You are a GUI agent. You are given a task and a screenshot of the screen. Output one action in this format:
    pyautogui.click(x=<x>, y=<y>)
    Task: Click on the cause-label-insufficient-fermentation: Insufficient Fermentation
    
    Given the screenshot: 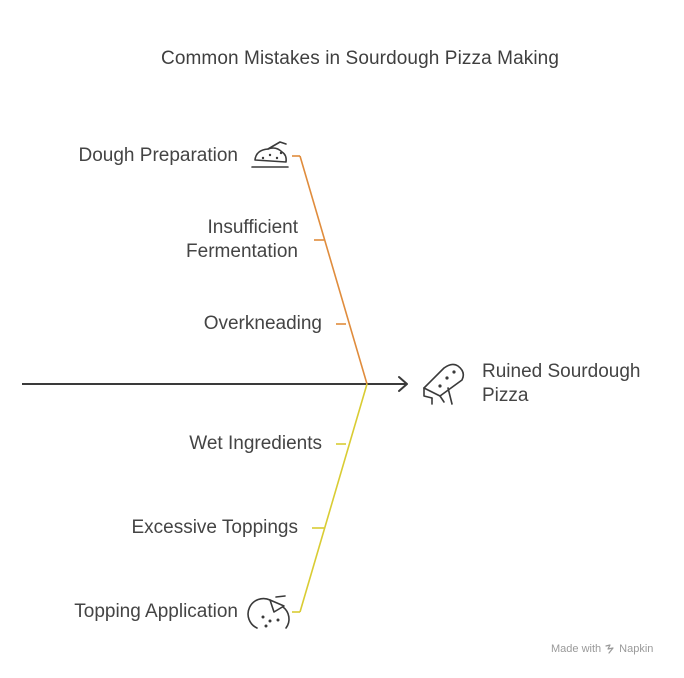 What is the action you would take?
    pyautogui.click(x=179, y=240)
    